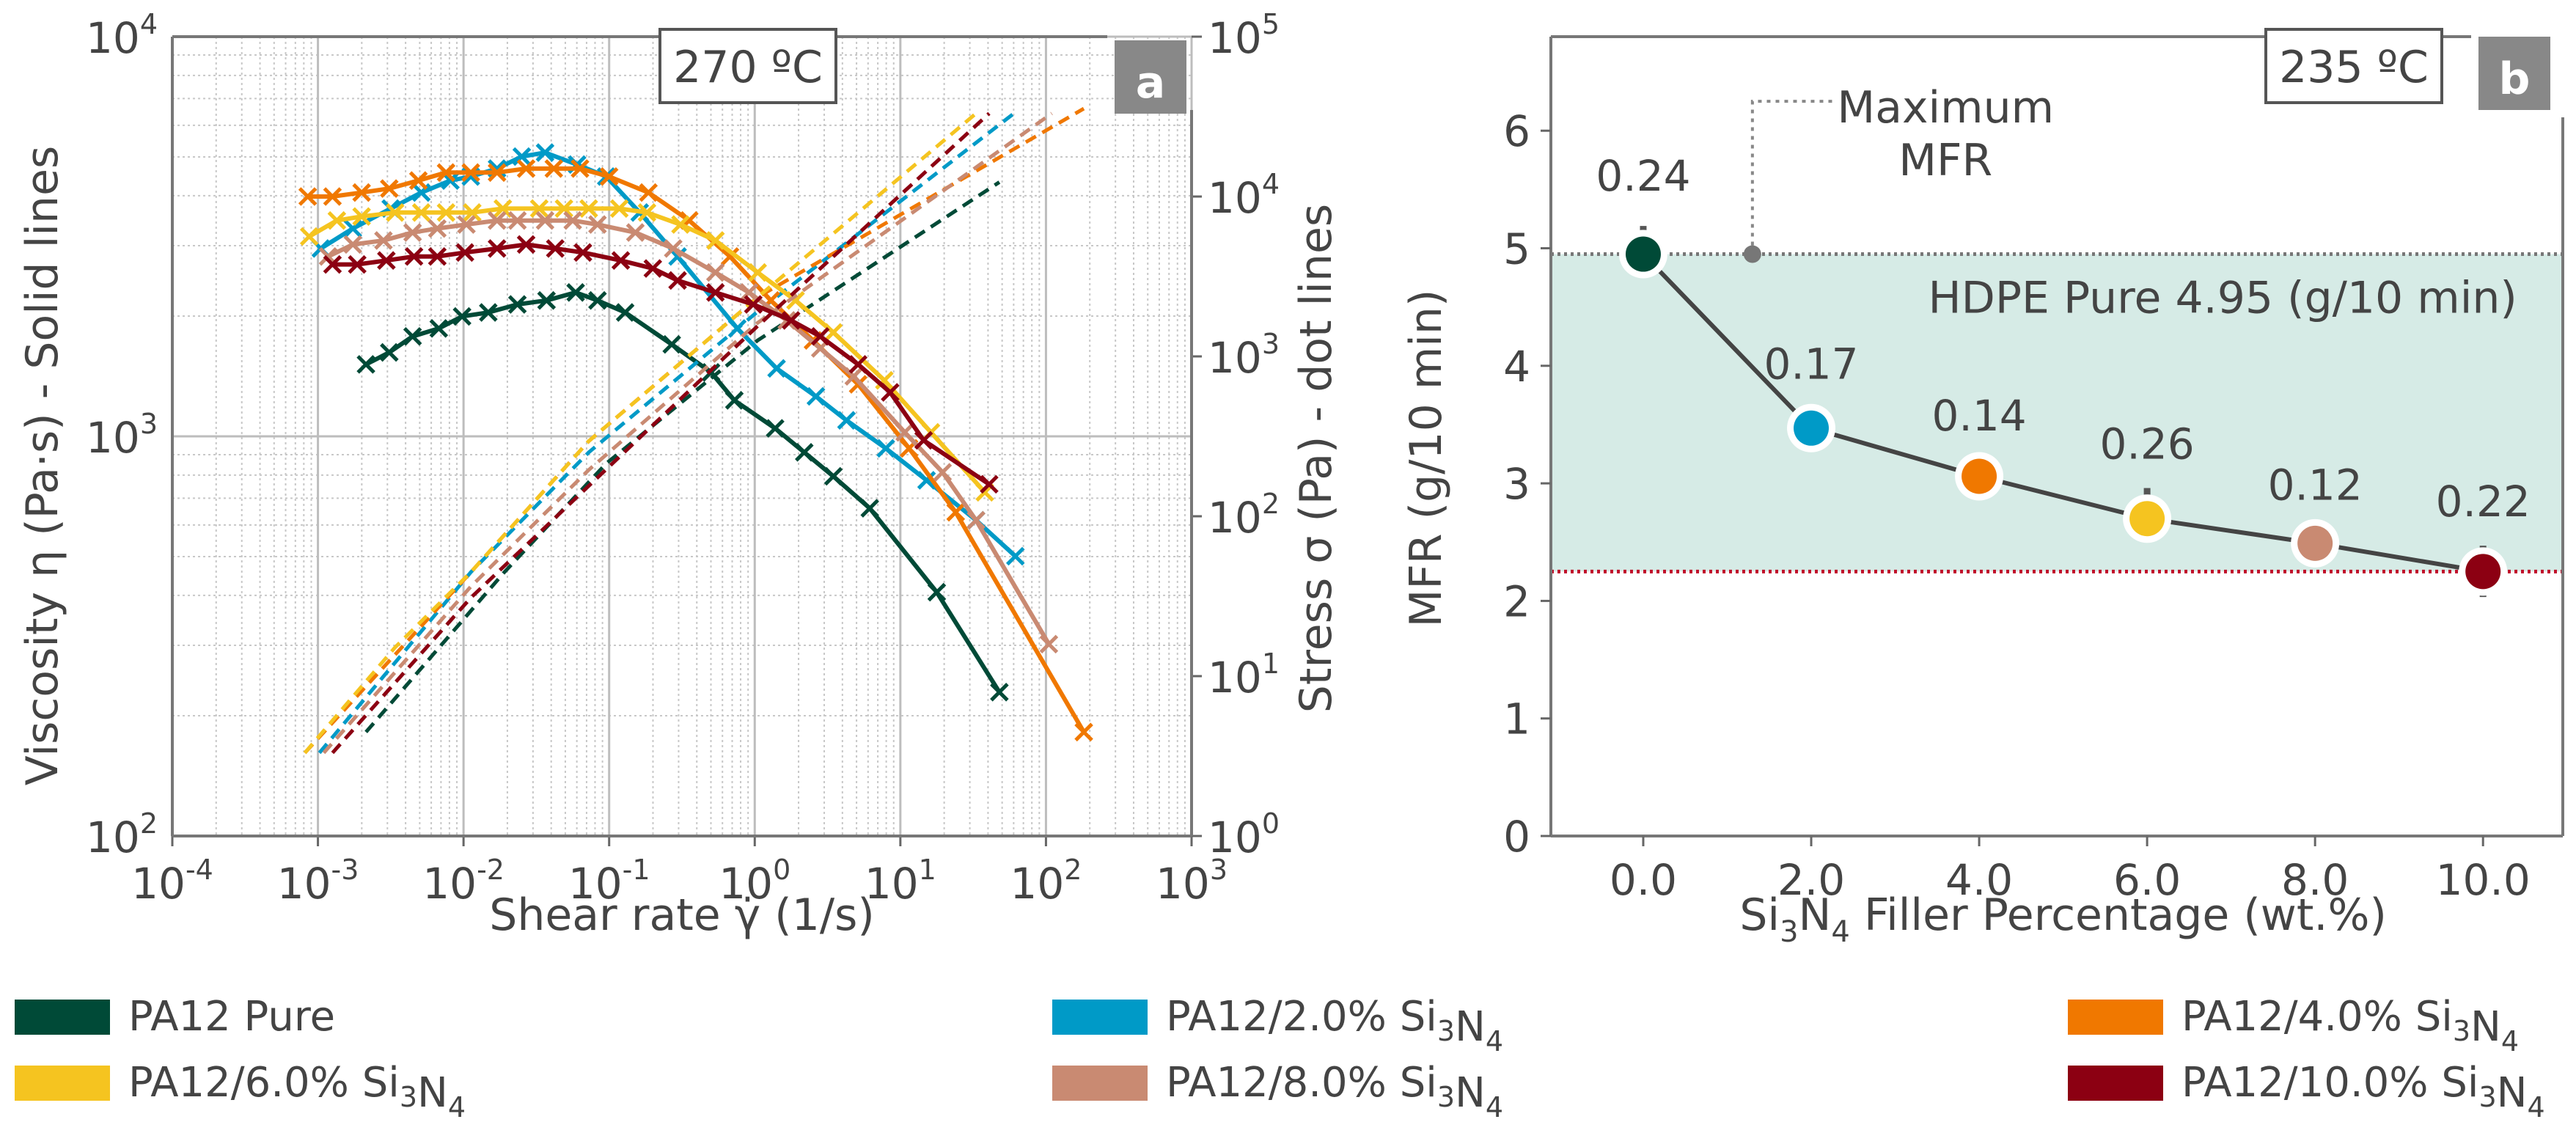 The image size is (2576, 1133). I want to click on legend-item: PA12/6.0% Si3N4, so click(240, 1091).